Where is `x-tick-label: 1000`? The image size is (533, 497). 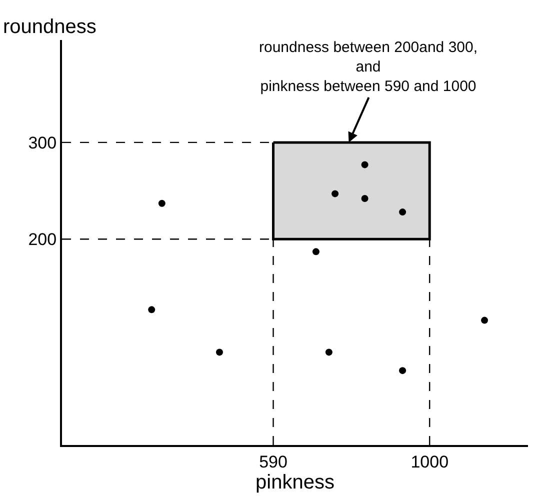
x-tick-label: 1000 is located at coordinates (429, 462).